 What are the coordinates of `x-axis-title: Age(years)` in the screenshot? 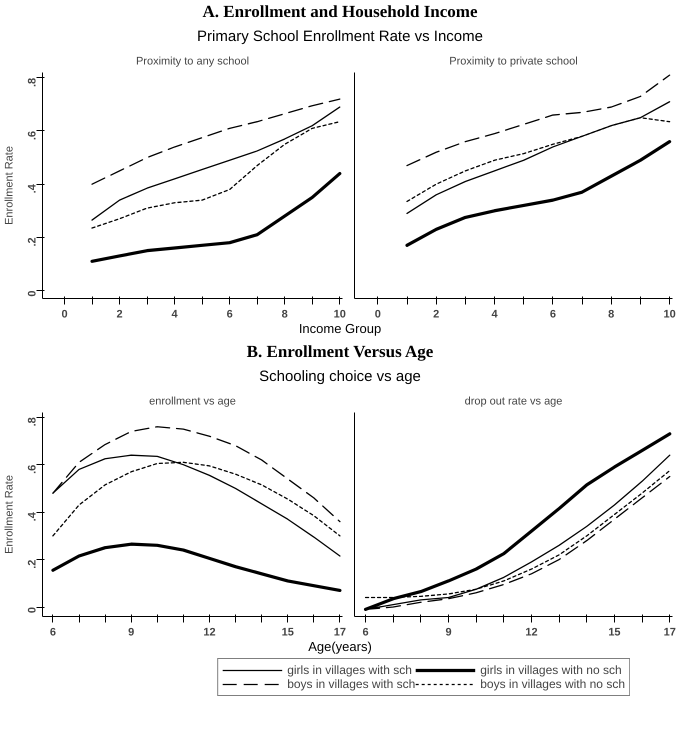 It's located at (340, 647).